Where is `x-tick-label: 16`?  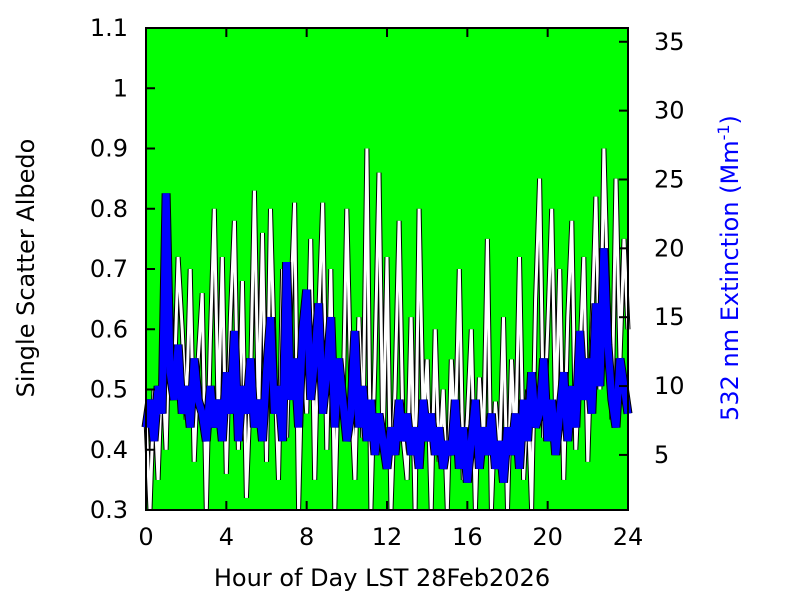
x-tick-label: 16 is located at coordinates (467, 537).